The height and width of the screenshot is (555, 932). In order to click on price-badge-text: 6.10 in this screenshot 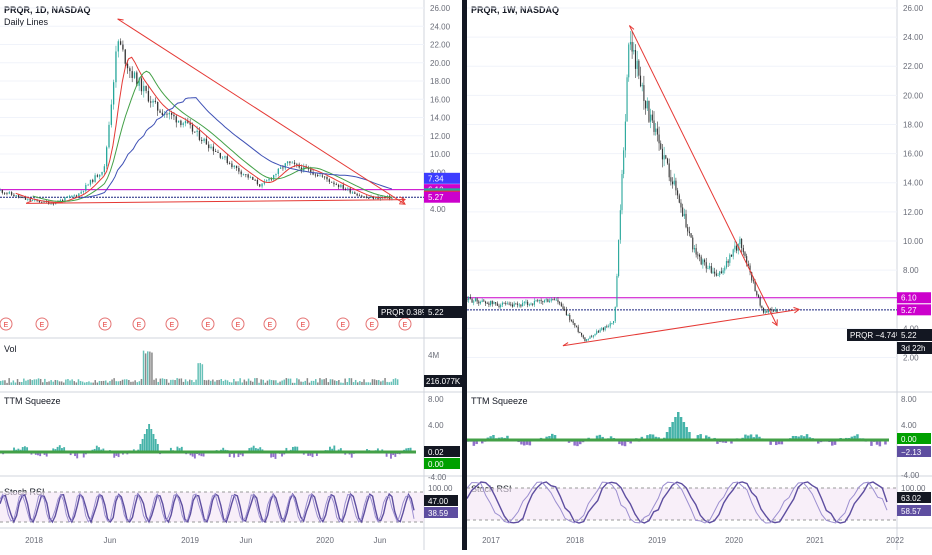, I will do `click(909, 298)`.